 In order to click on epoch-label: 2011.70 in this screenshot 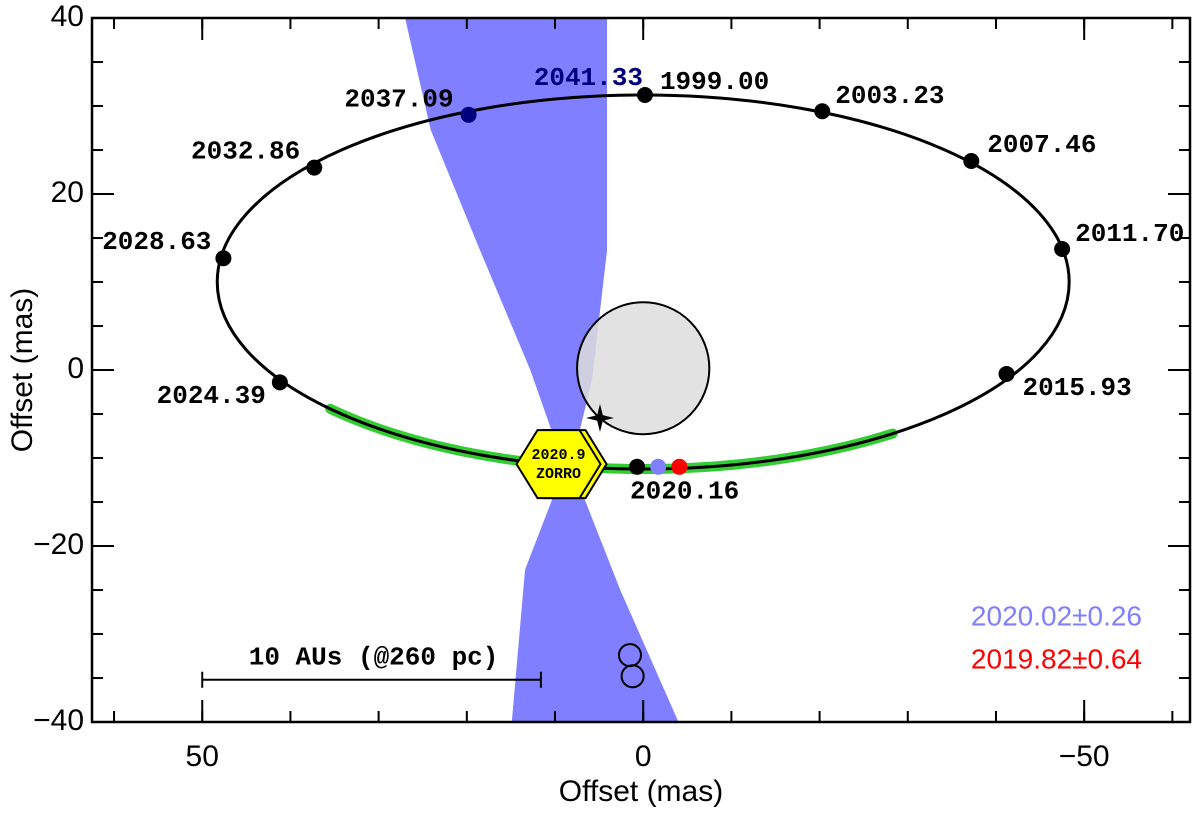, I will do `click(1129, 234)`.